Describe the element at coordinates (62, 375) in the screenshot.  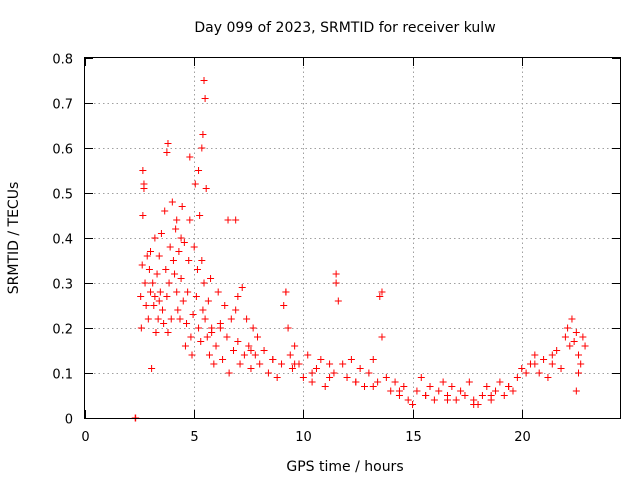
I see `y-tick-label: 0.1` at that location.